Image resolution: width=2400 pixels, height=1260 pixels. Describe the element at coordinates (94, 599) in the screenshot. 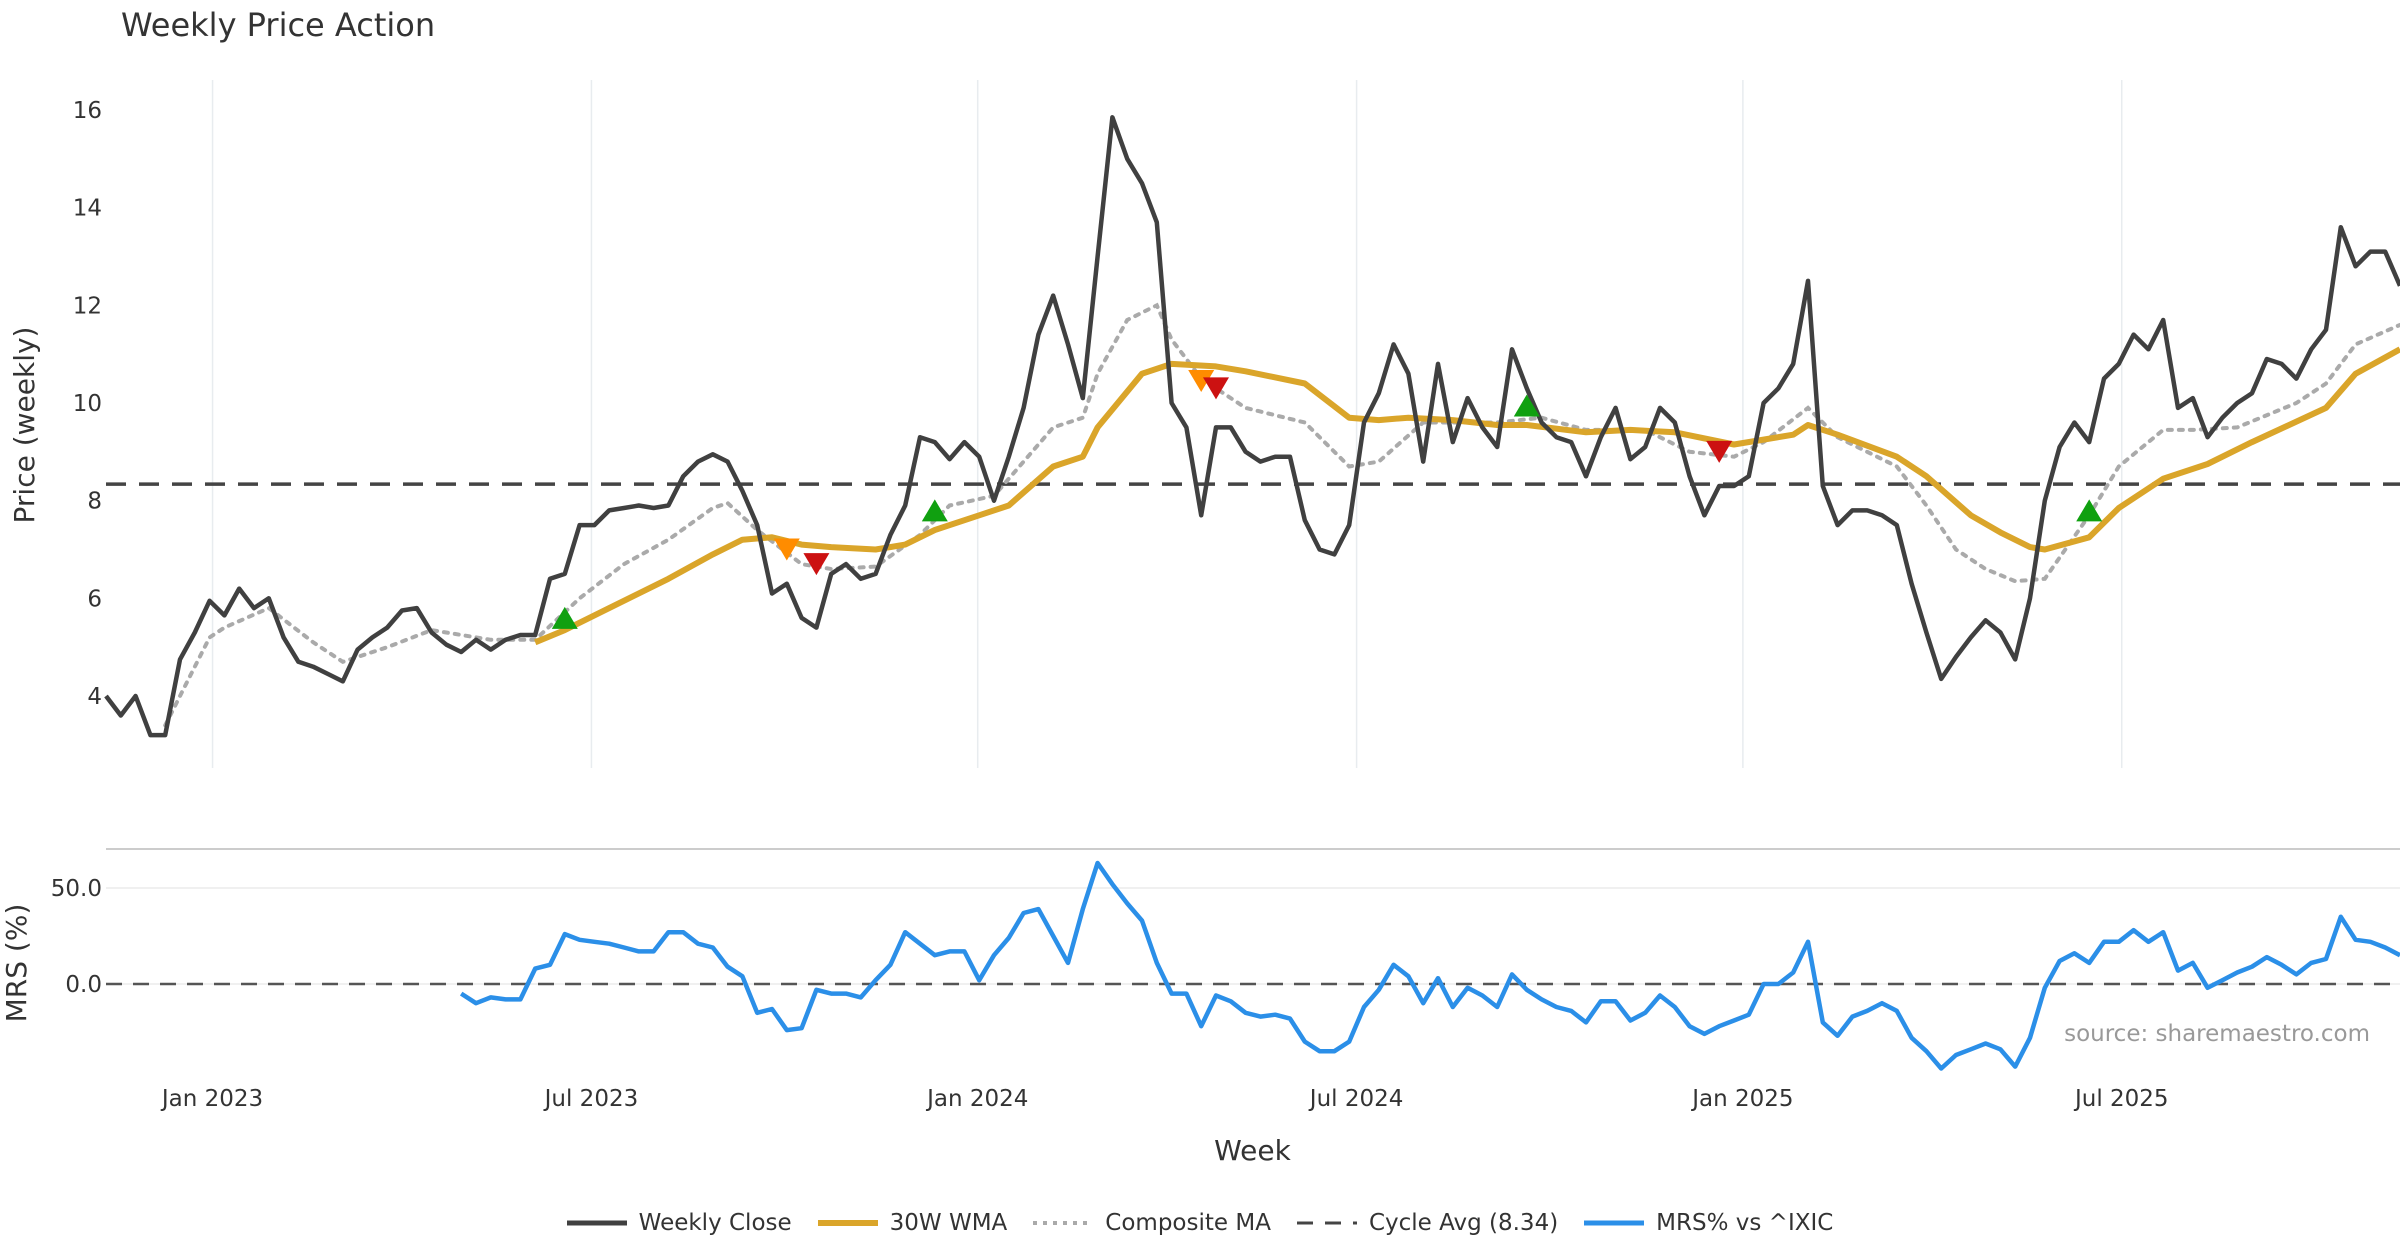

I see `y-tick-label: 6` at that location.